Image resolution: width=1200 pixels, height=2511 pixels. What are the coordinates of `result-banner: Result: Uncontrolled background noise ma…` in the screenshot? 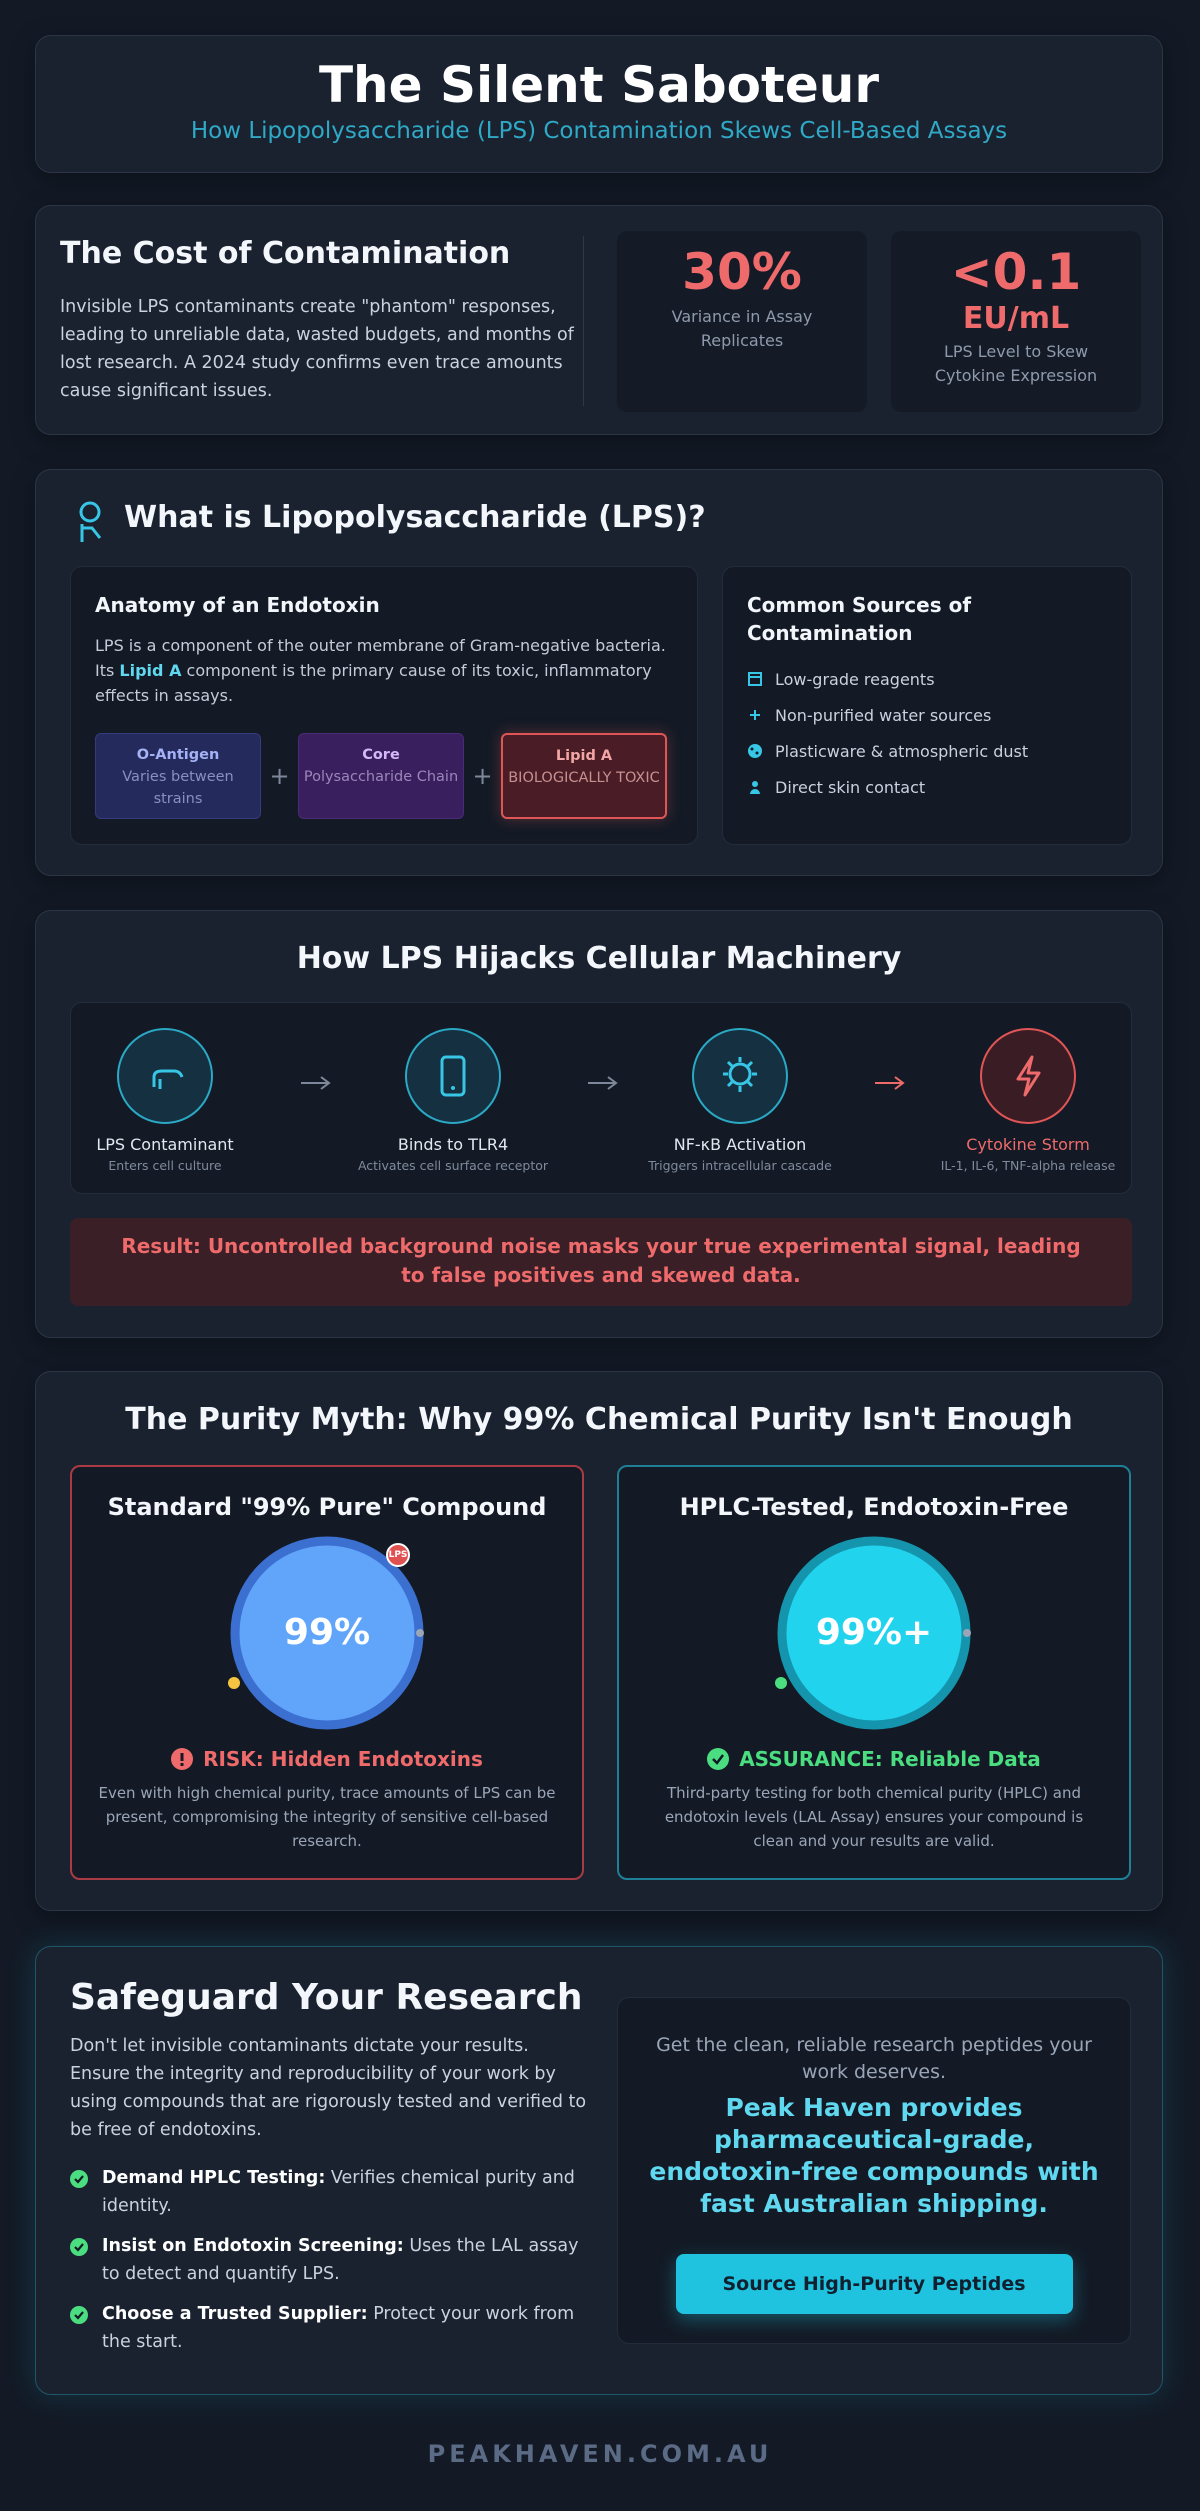 It's located at (601, 1262).